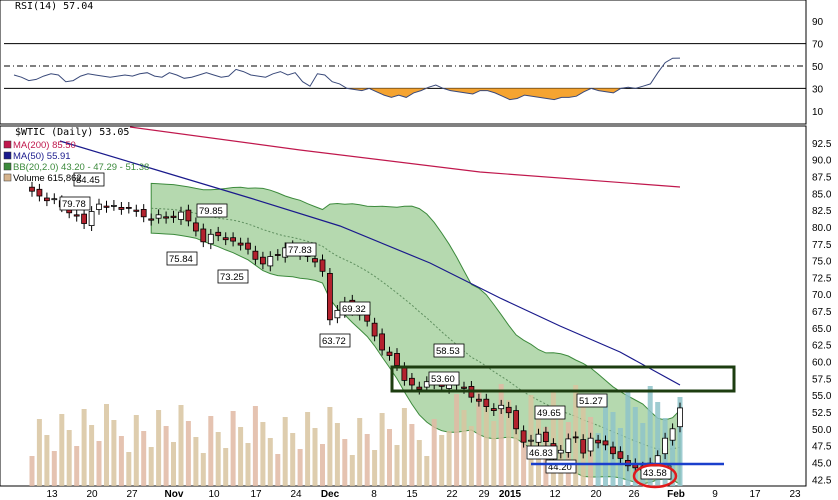 The width and height of the screenshot is (838, 500). I want to click on price-tick-label: 67.5, so click(822, 312).